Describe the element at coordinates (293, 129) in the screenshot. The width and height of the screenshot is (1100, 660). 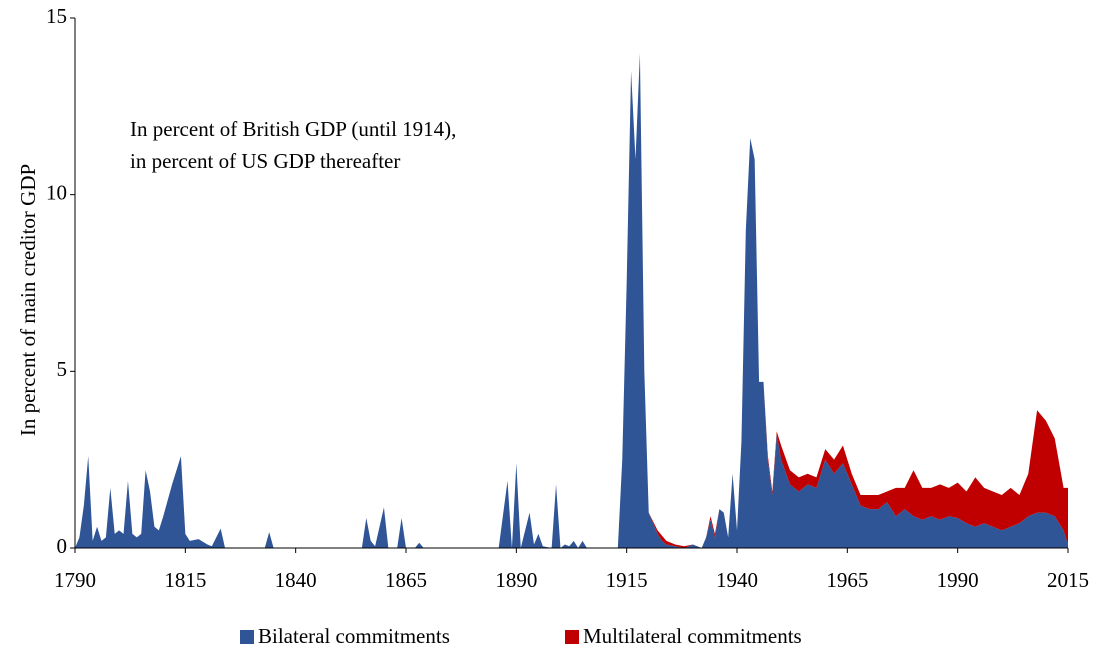
I see `annotation: In percent of British GDP (until 1914),` at that location.